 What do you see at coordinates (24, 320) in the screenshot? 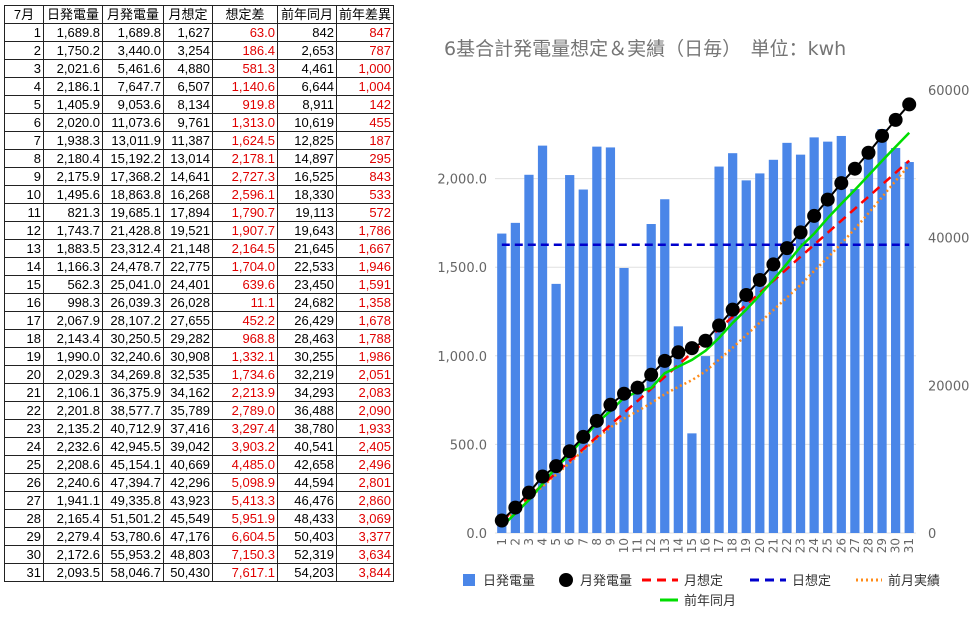
I see `table-cell: 17` at bounding box center [24, 320].